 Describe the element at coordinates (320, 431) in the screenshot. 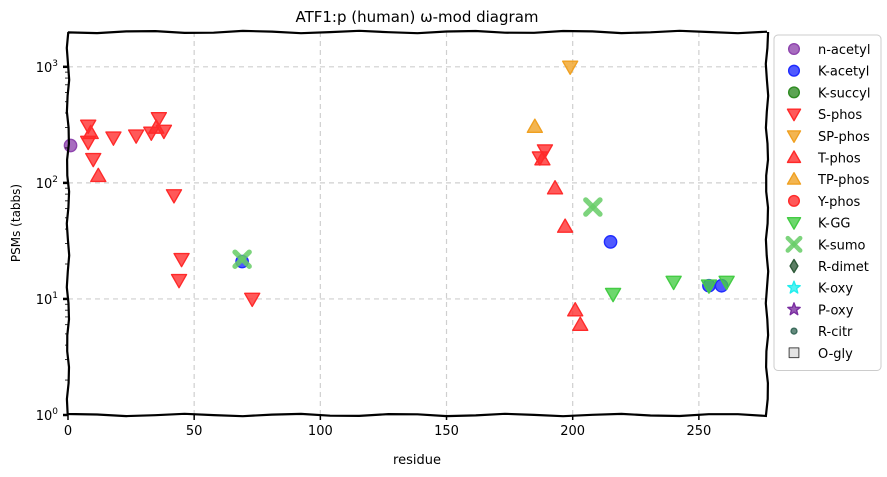

I see `x-tick-label: 100` at that location.